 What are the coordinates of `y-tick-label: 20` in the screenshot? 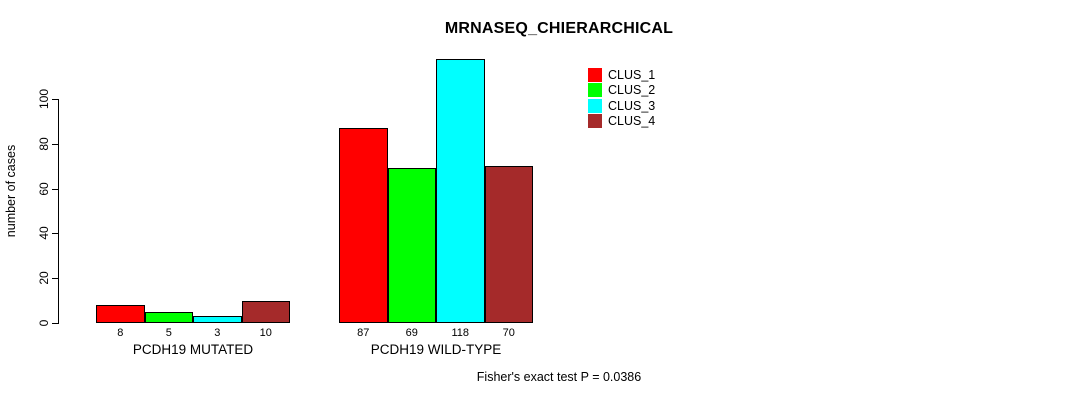 It's located at (44, 278).